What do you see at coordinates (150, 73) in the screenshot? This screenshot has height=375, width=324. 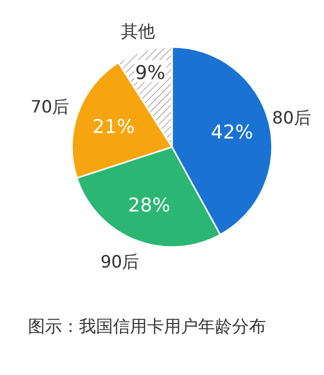 I see `data-label: 9%` at bounding box center [150, 73].